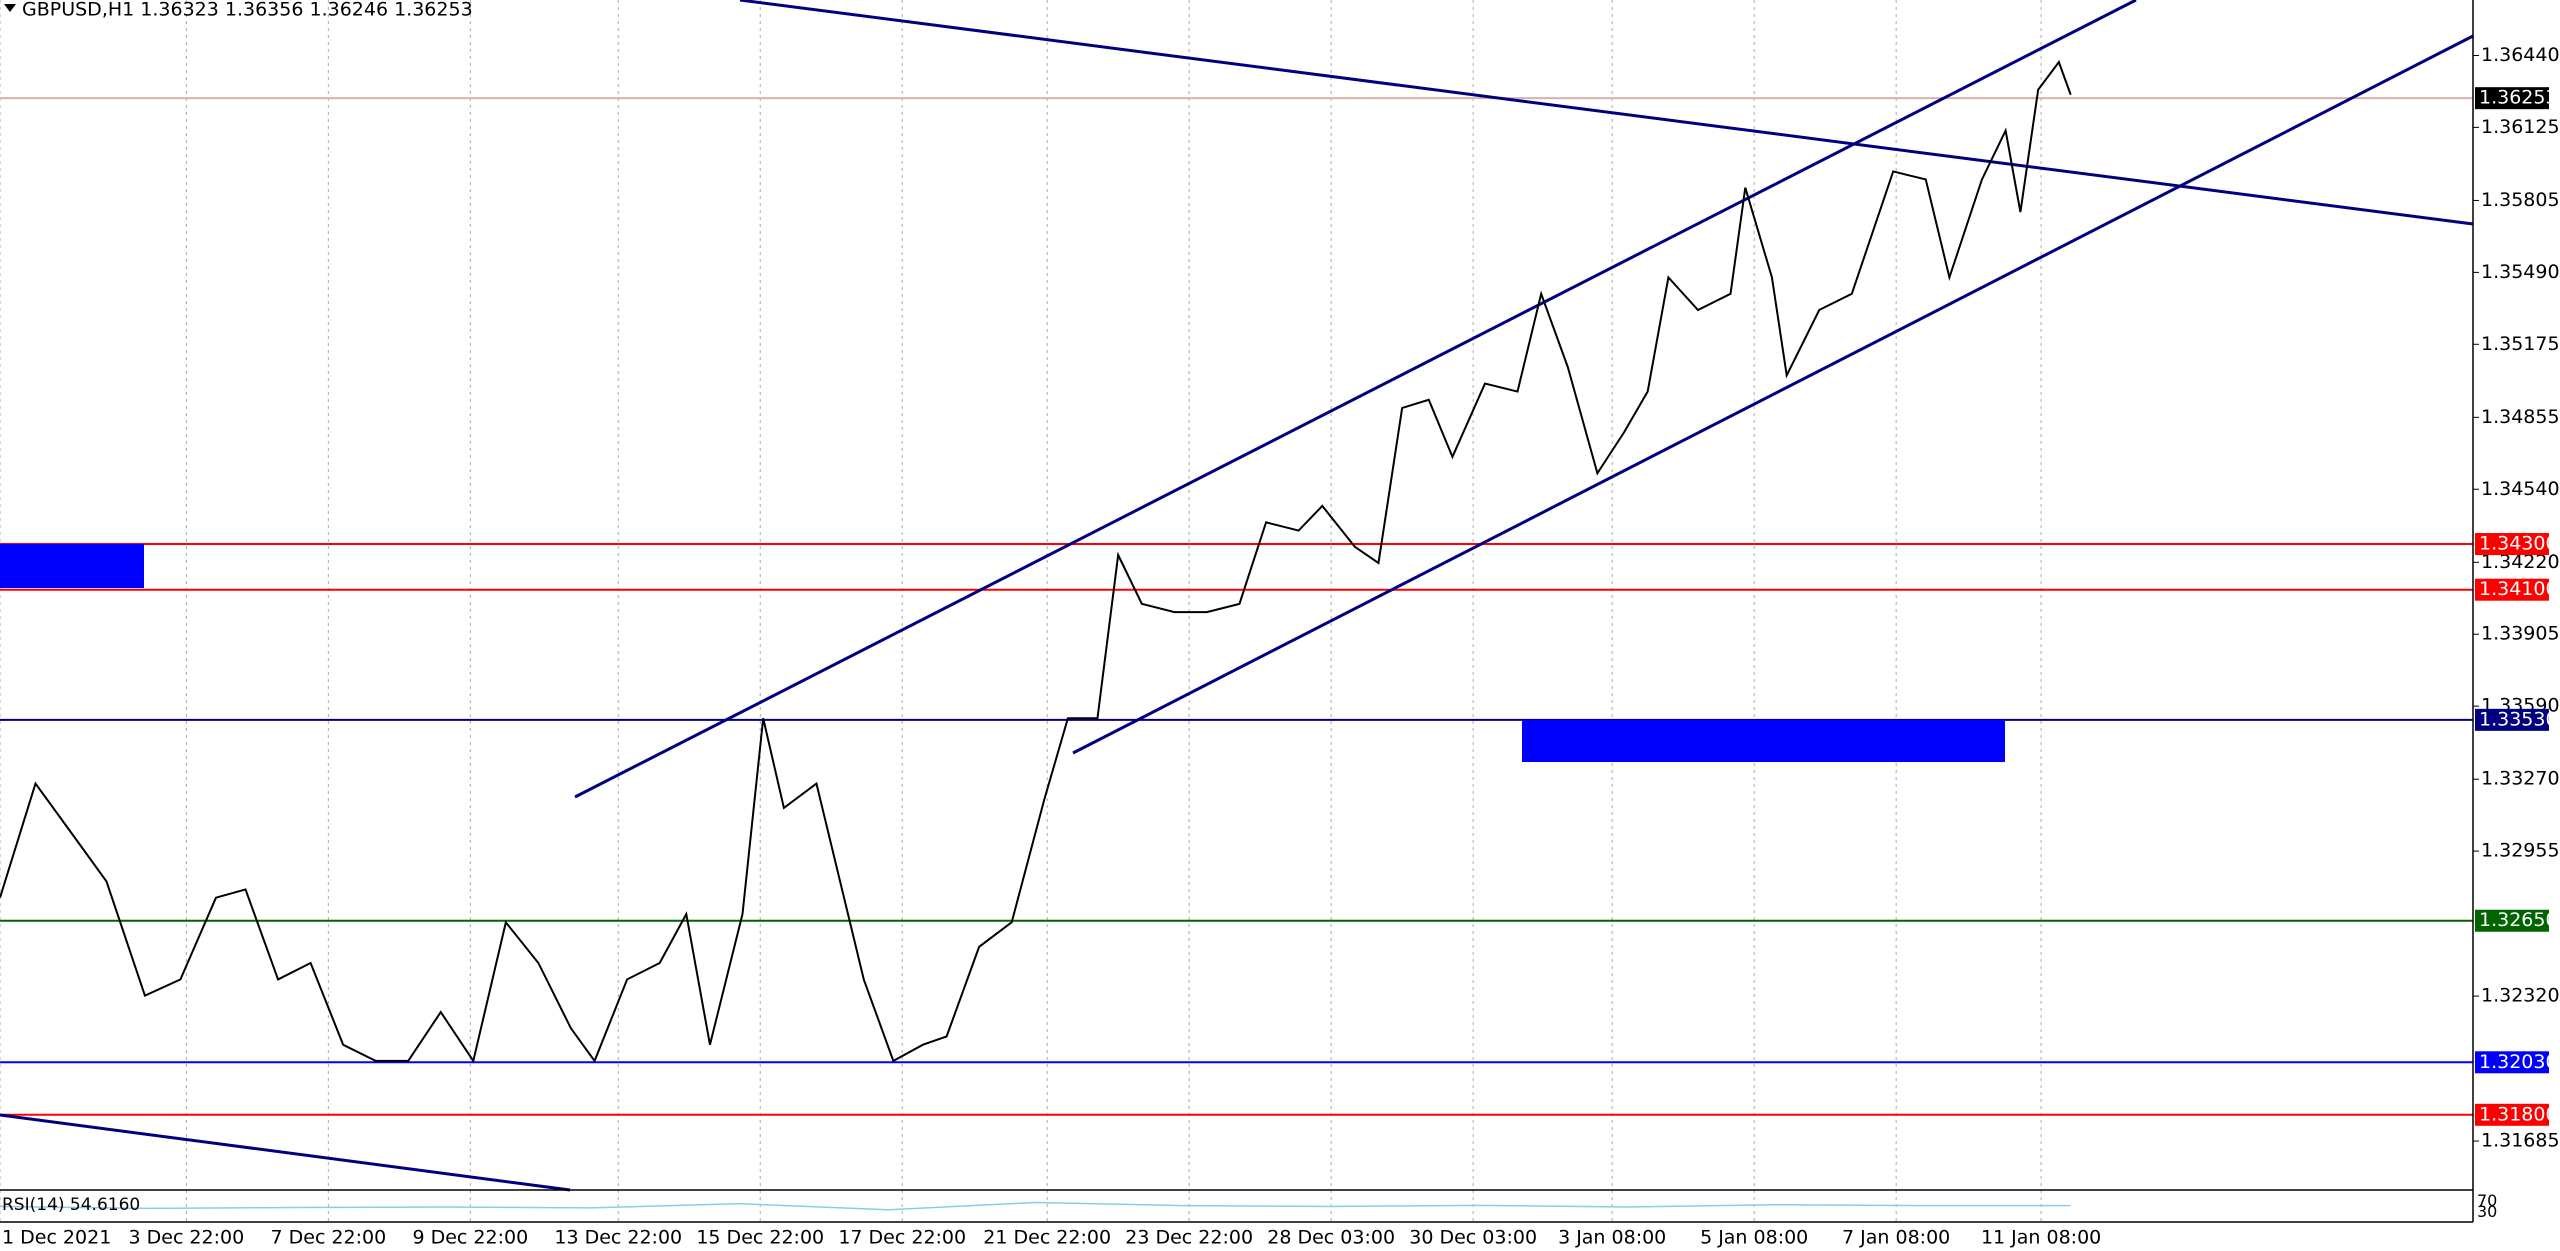 The height and width of the screenshot is (1251, 2560). Describe the element at coordinates (1189, 1238) in the screenshot. I see `x-tick-label: 23 Dec 22:00` at that location.